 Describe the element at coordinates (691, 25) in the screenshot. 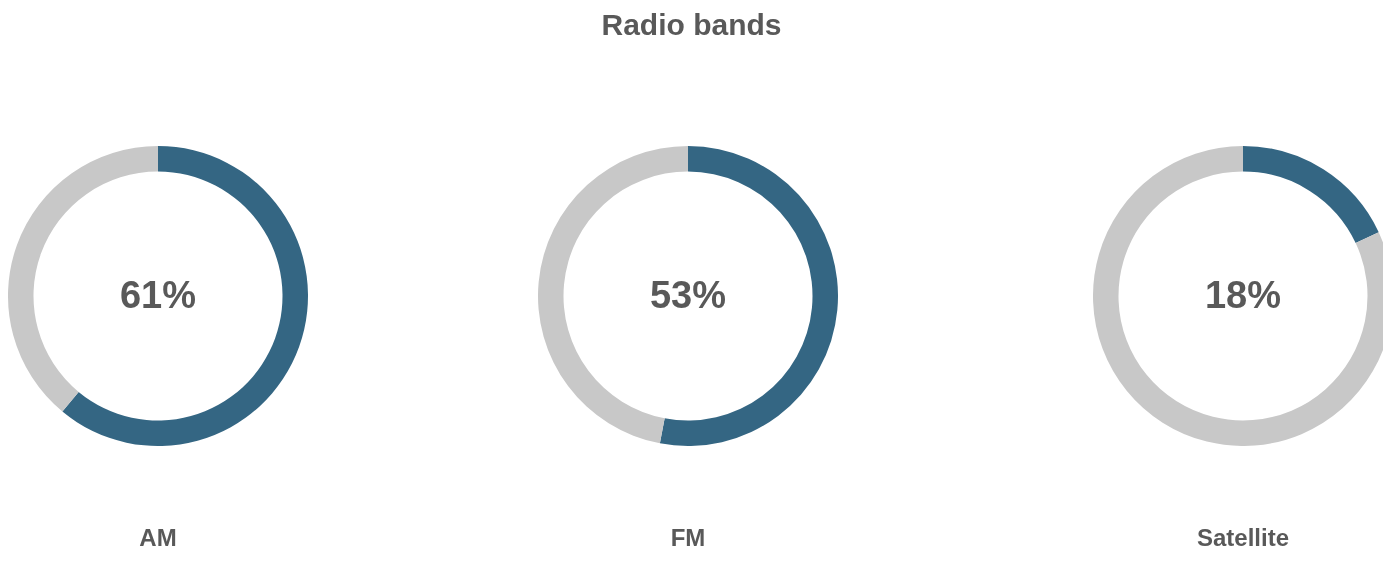

I see `chart-title: Radio bands` at that location.